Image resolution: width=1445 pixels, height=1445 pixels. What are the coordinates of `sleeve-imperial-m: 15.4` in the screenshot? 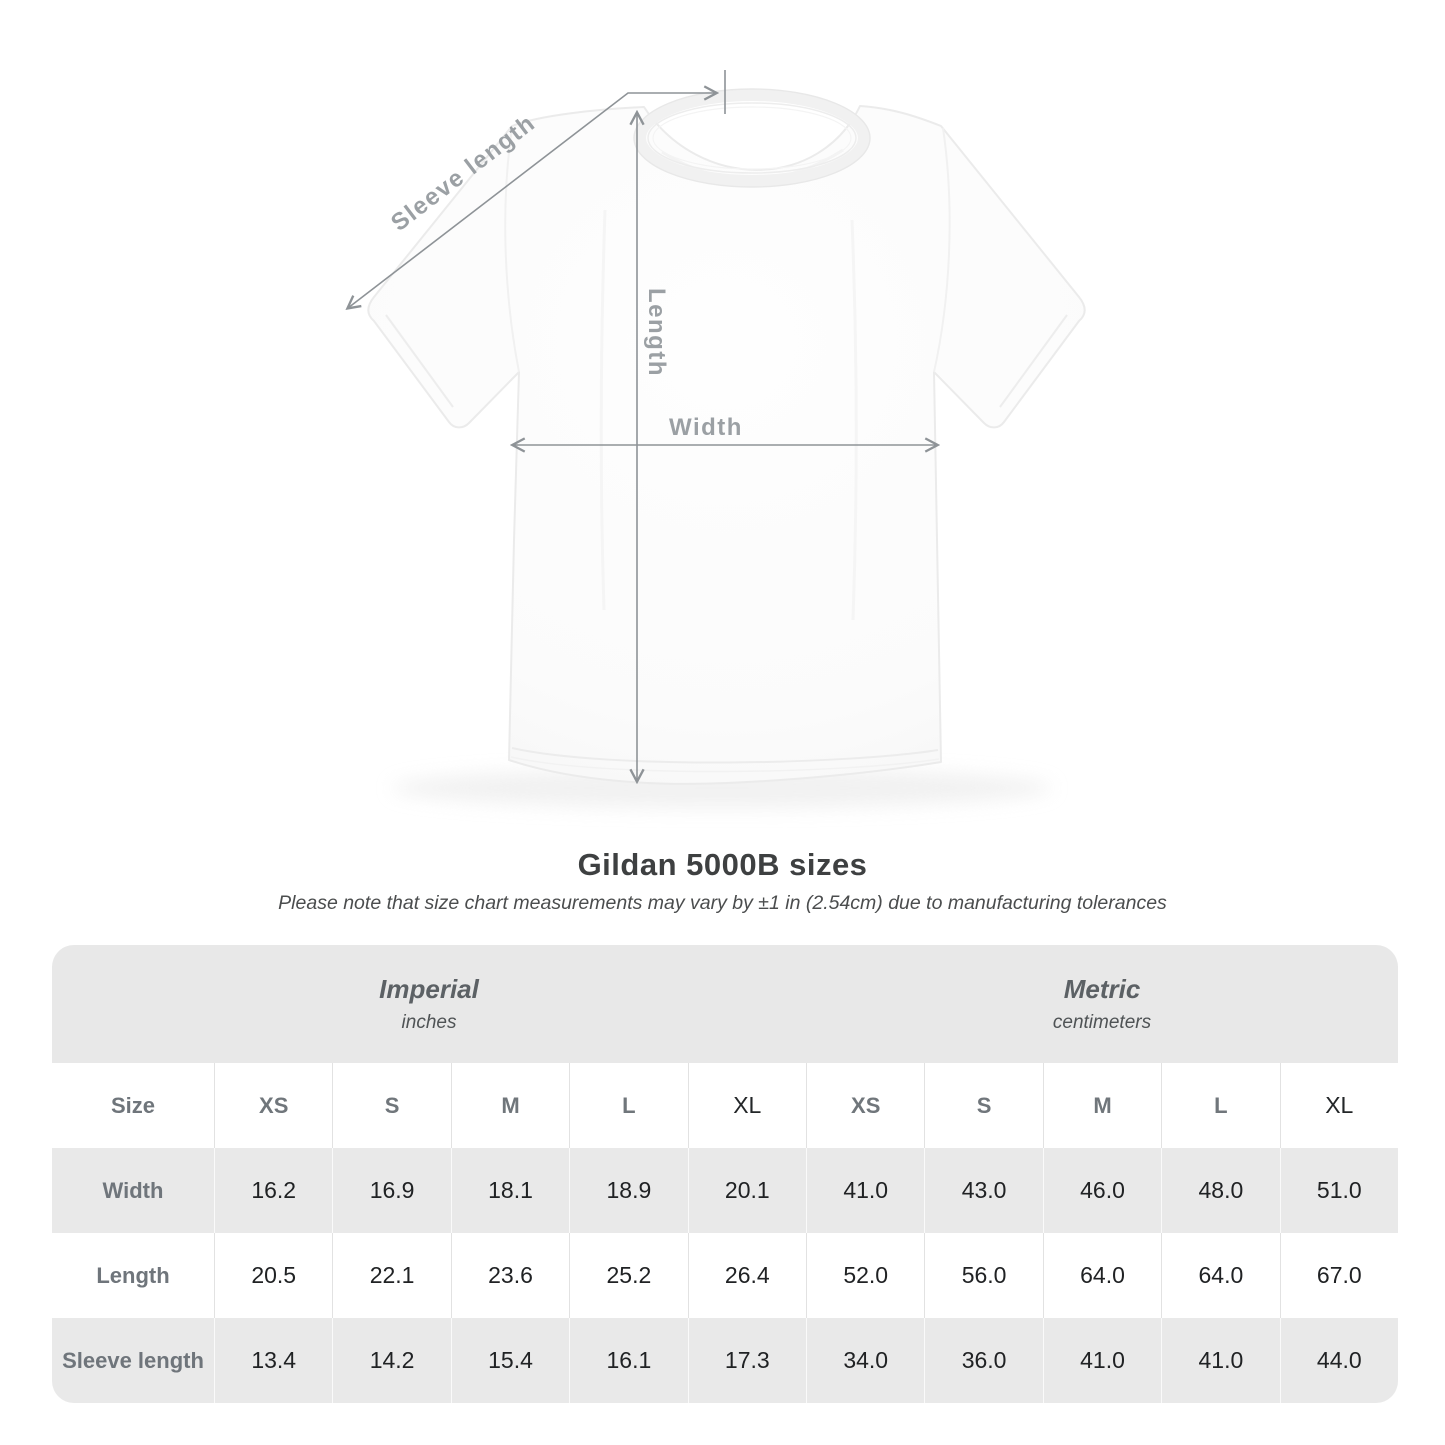 It's located at (510, 1360).